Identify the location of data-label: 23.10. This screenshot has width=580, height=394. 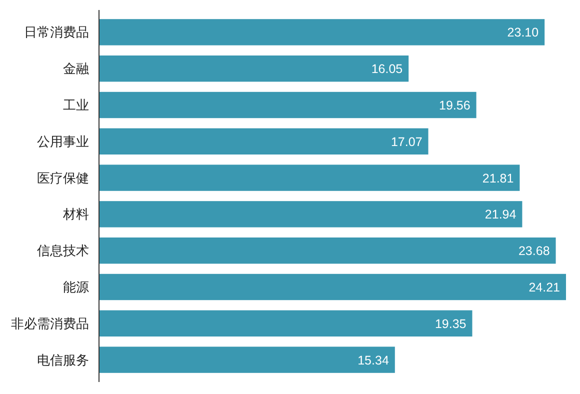
(523, 33).